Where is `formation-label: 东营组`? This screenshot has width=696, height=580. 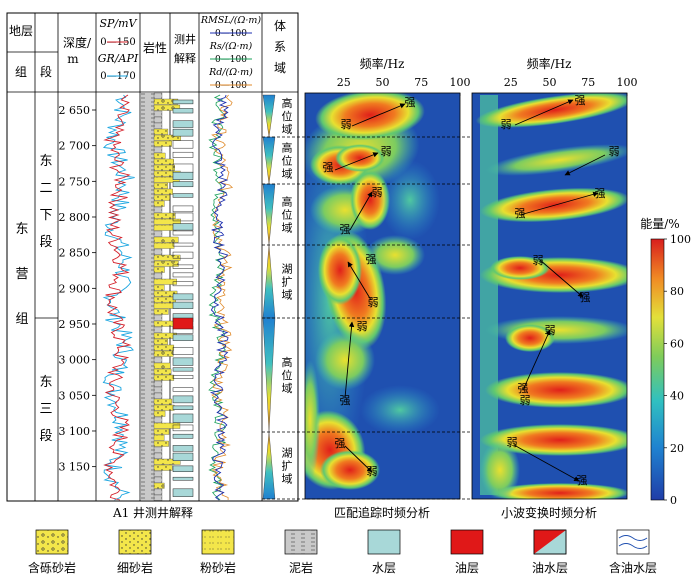 formation-label: 东营组 is located at coordinates (21, 274).